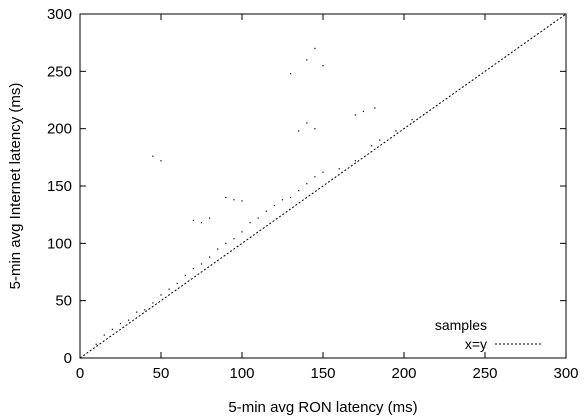  I want to click on y-tick-label: 200, so click(59, 129).